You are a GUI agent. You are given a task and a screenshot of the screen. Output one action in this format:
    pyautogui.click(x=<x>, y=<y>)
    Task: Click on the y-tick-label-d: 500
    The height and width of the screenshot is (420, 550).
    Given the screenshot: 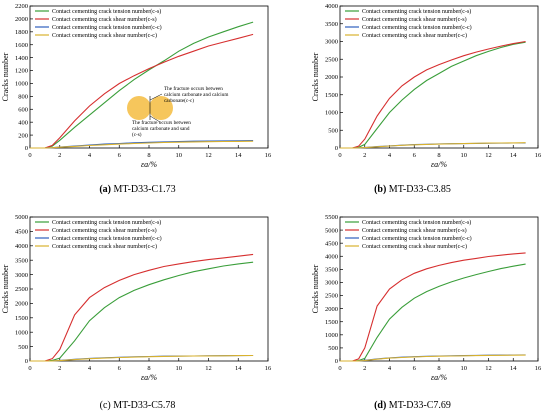 What is the action you would take?
    pyautogui.click(x=333, y=348)
    